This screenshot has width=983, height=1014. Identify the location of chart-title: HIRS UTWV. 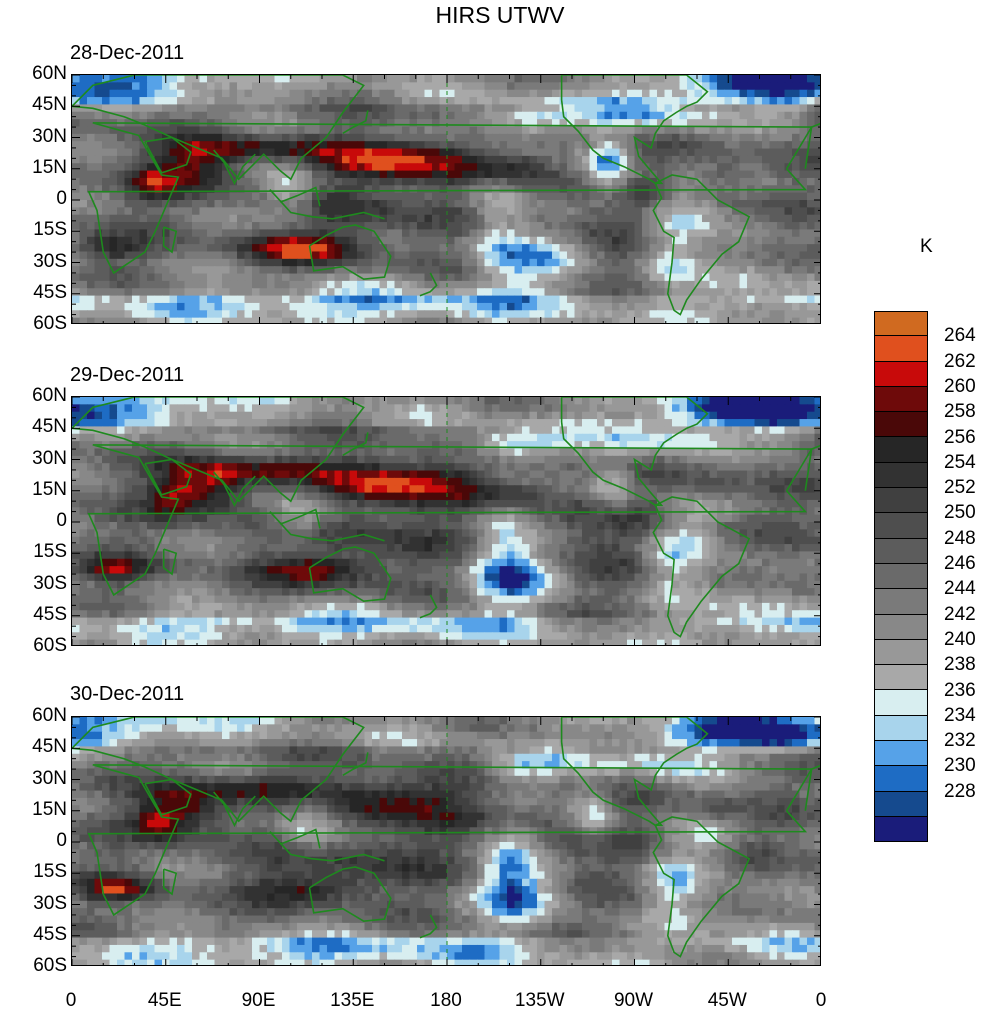
(500, 15).